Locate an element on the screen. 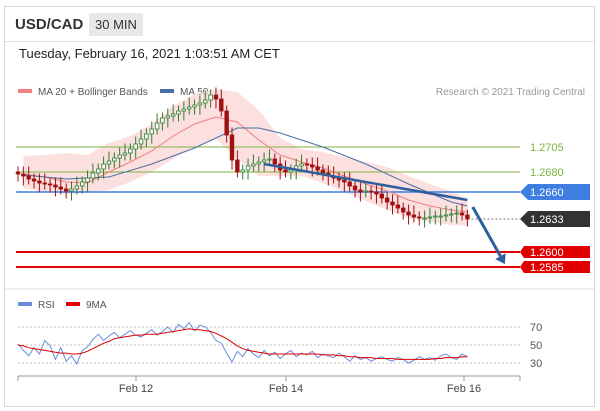 Image resolution: width=600 pixels, height=411 pixels. rsi-line is located at coordinates (242, 343).